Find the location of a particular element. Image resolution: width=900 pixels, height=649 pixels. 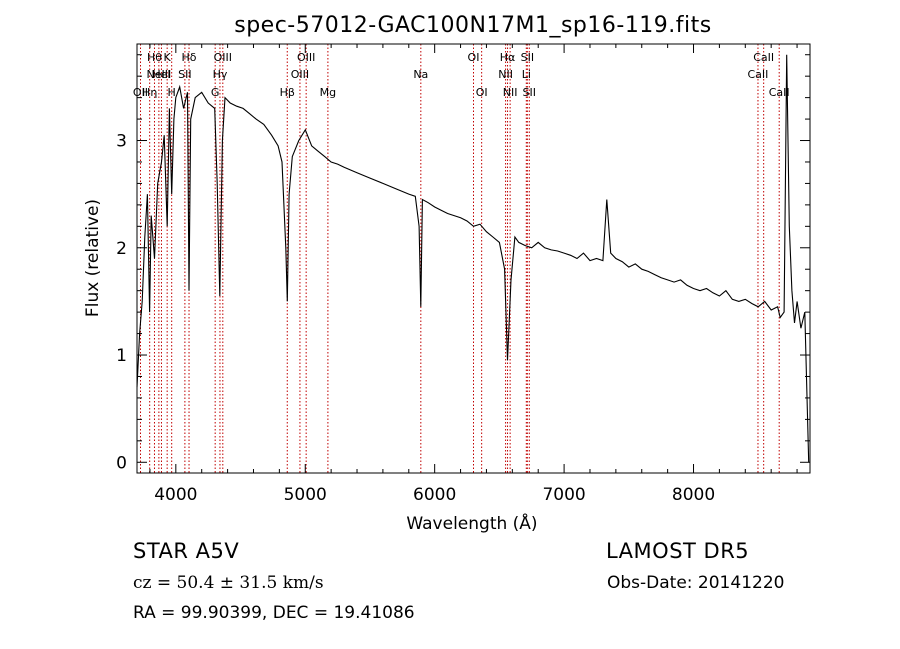

y-tick-label: 1 is located at coordinates (121, 356).